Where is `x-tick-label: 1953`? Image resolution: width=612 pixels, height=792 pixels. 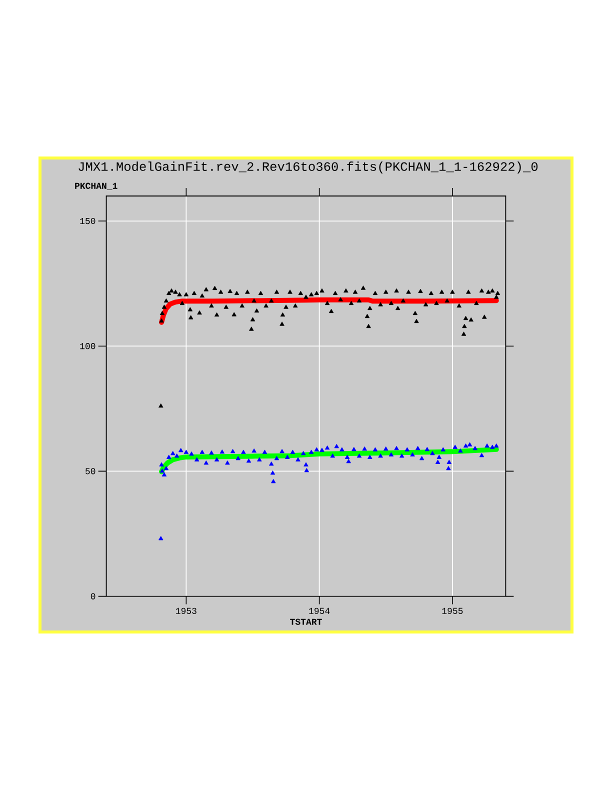 x-tick-label: 1953 is located at coordinates (186, 611).